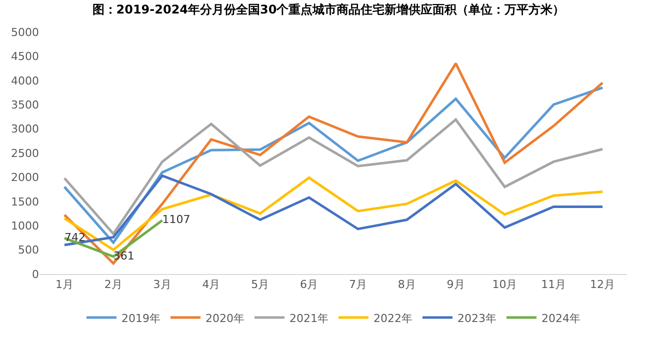 The width and height of the screenshot is (657, 344). I want to click on y-tick-label: 2500, so click(25, 153).